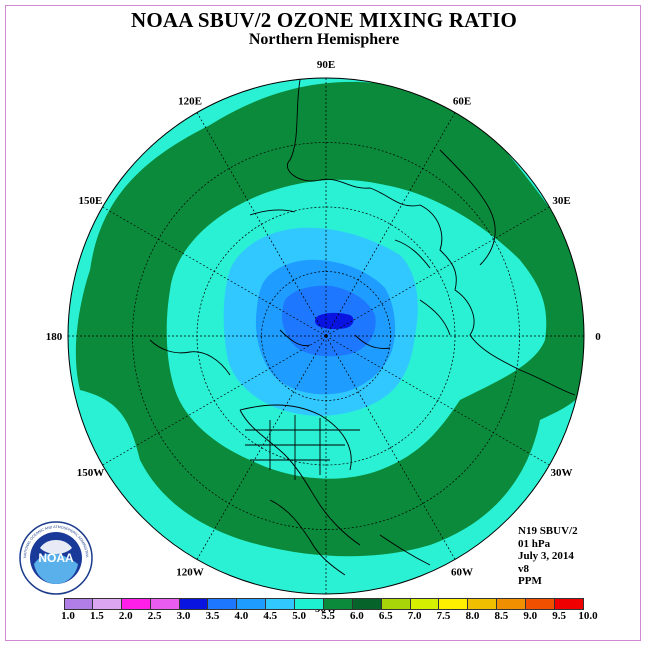 The width and height of the screenshot is (648, 648). I want to click on info-level: 01 hPa, so click(534, 543).